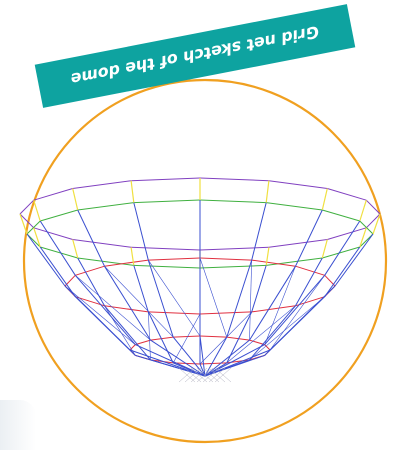 The height and width of the screenshot is (450, 398). Describe the element at coordinates (18, 425) in the screenshot. I see `corner-fade` at that location.